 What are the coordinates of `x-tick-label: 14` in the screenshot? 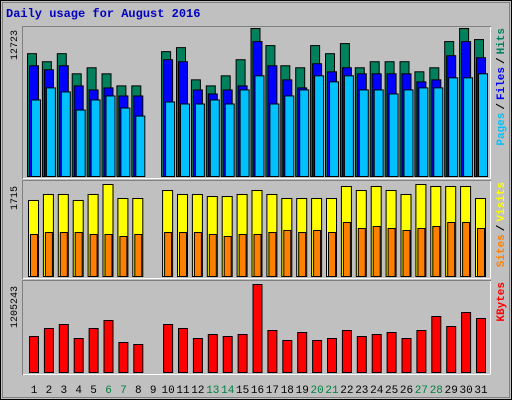 It's located at (228, 391).